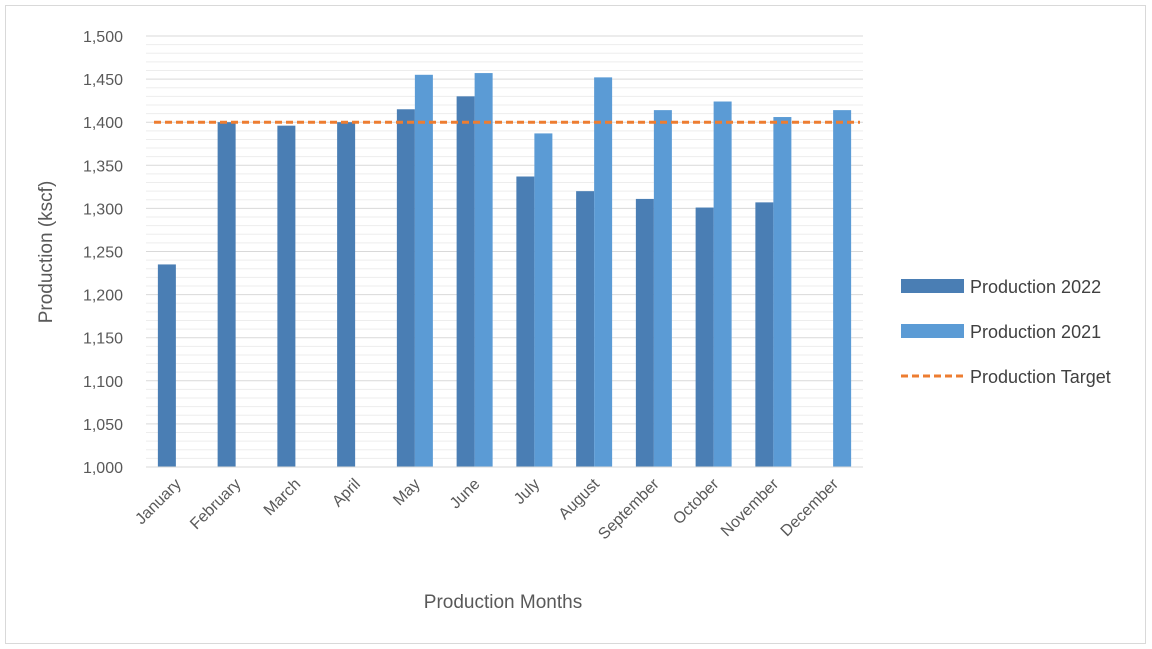 The height and width of the screenshot is (649, 1152). What do you see at coordinates (525, 322) in the screenshot?
I see `bar-2022-july` at bounding box center [525, 322].